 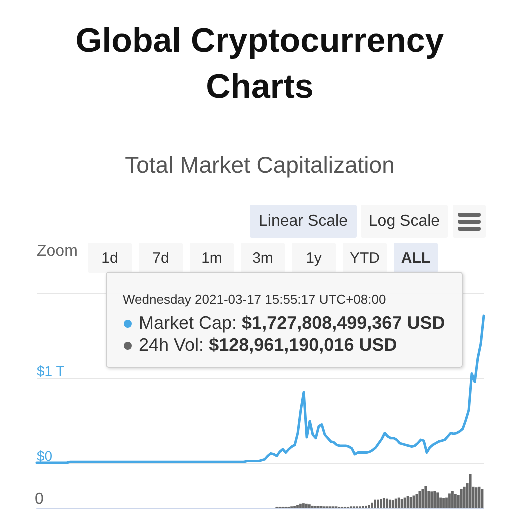 What do you see at coordinates (303, 221) in the screenshot?
I see `toggle-button: Linear Scale` at bounding box center [303, 221].